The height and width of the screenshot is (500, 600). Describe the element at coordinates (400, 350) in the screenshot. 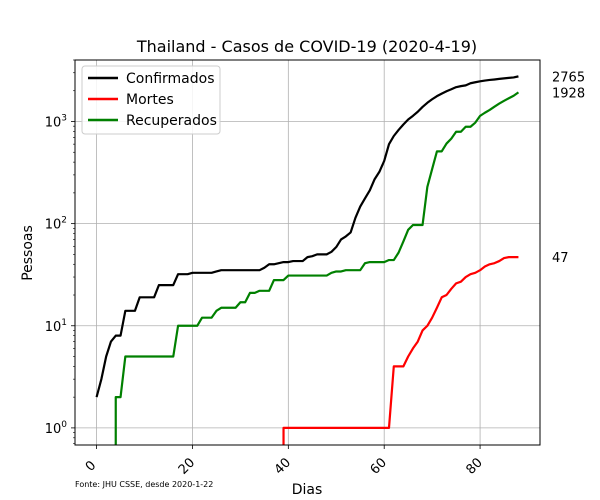

I see `series-line-mortes` at that location.